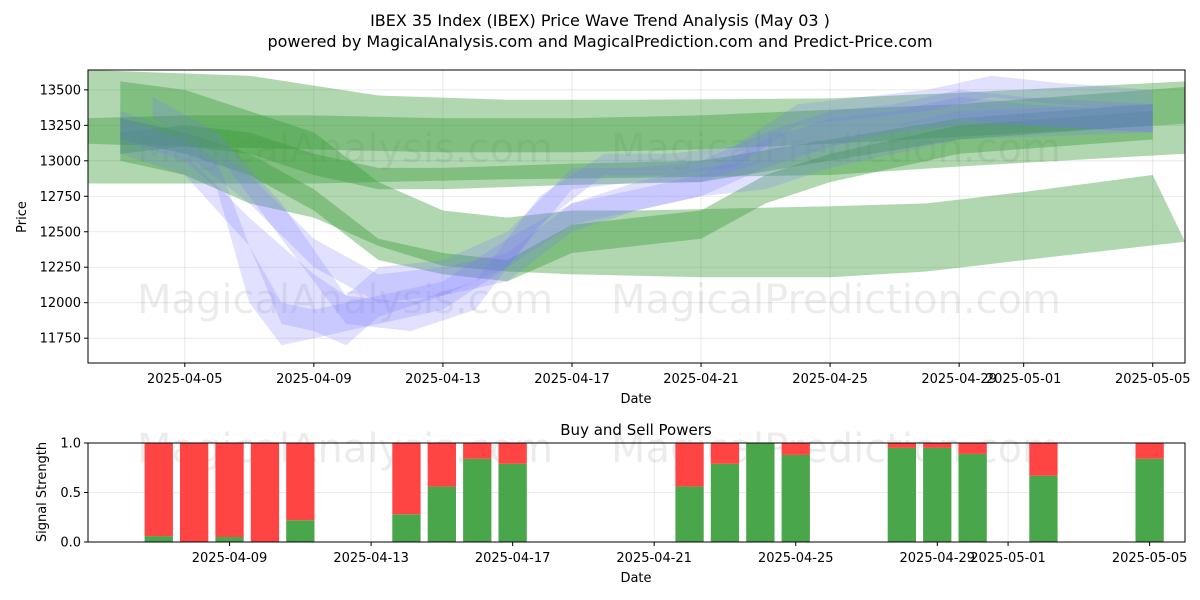  I want to click on signal-y-axis-label: Signal Strength, so click(42, 492).